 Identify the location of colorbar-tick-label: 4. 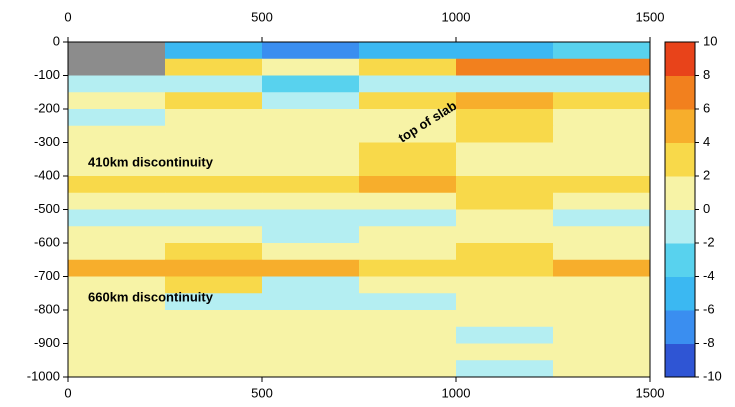
(706, 141).